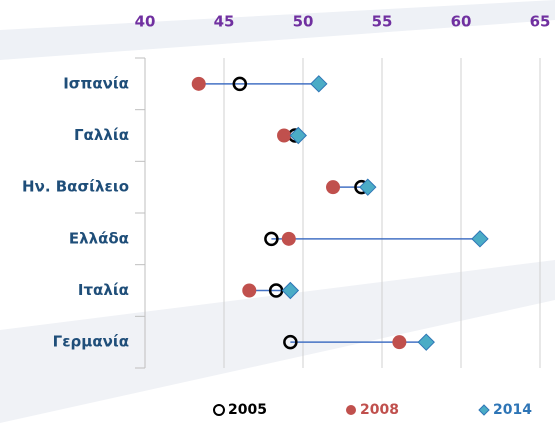 Image resolution: width=555 pixels, height=423 pixels. I want to click on legend-label: 2014, so click(512, 410).